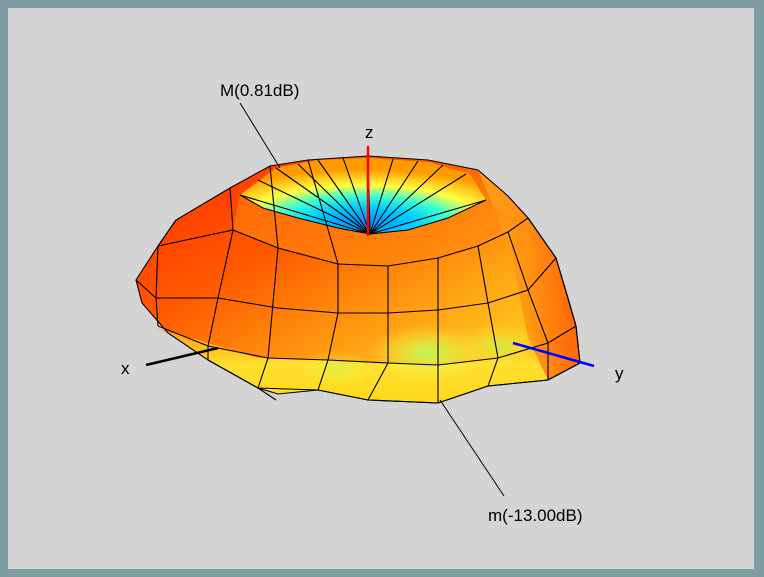  What do you see at coordinates (369, 132) in the screenshot?
I see `axis-label-z: z` at bounding box center [369, 132].